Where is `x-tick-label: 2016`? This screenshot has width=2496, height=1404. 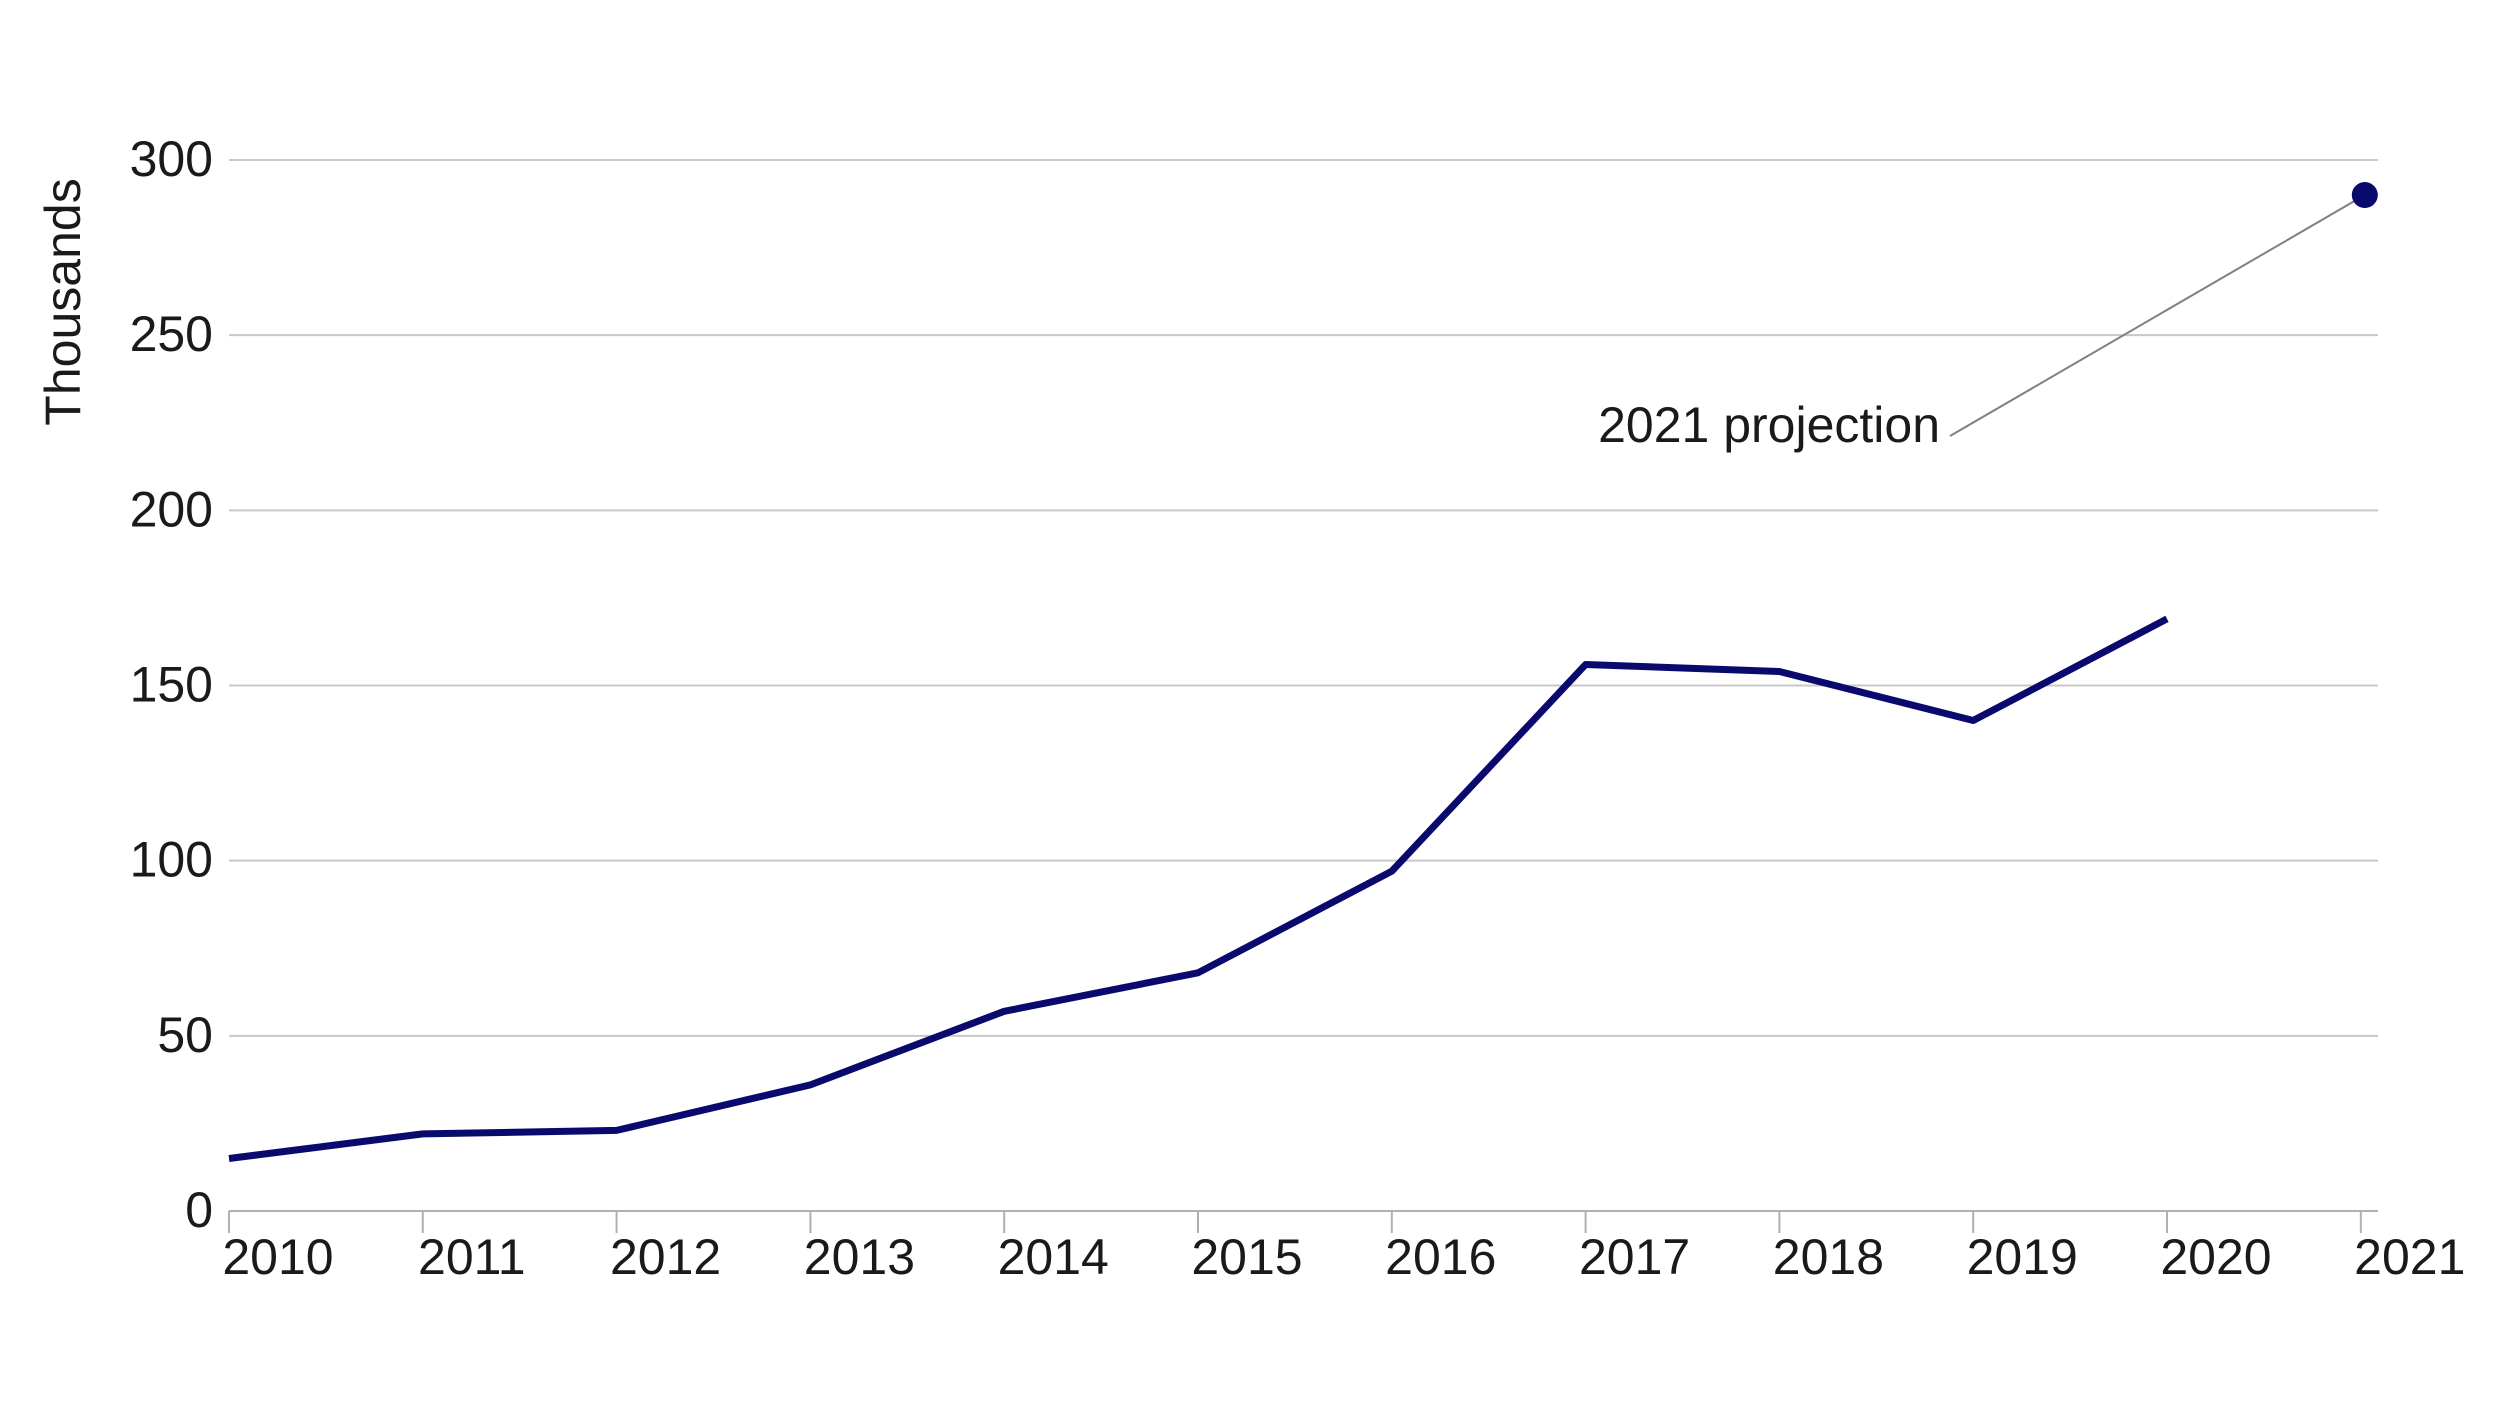
x-tick-label: 2016 is located at coordinates (1440, 1257).